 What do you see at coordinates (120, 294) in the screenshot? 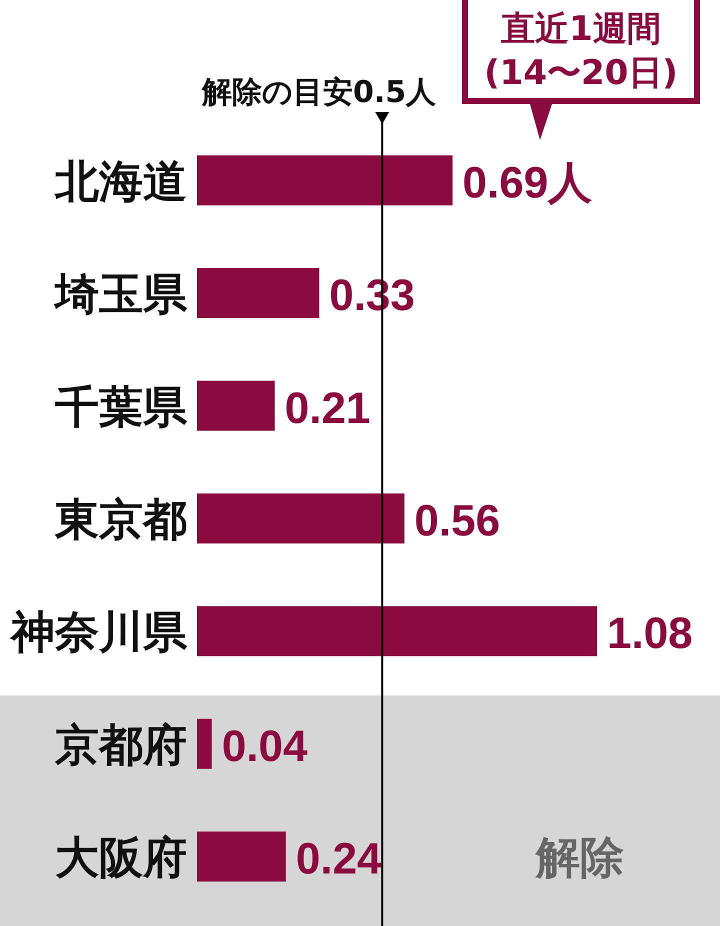
I see `y-tick-label: 埼玉県` at bounding box center [120, 294].